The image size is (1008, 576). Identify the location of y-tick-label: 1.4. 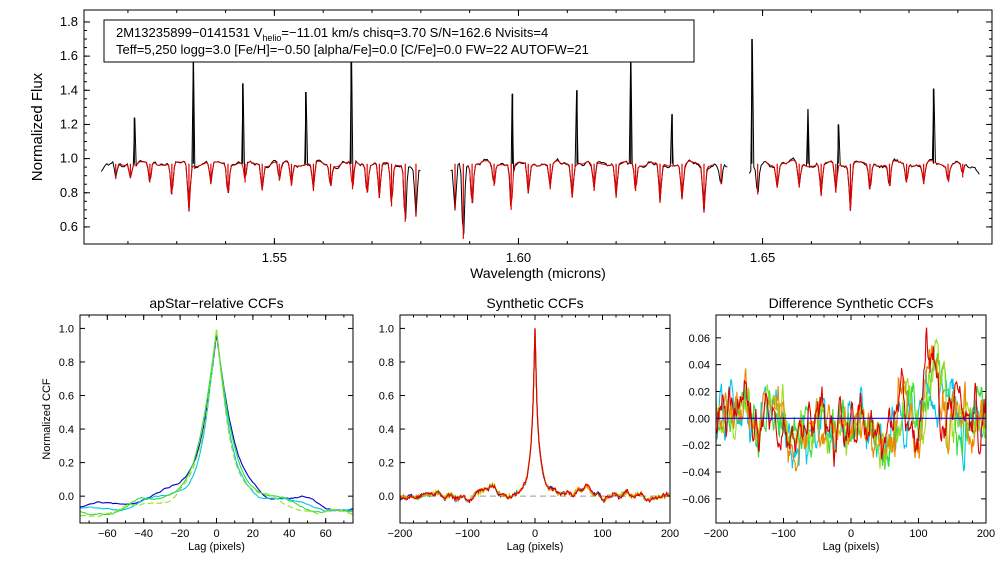
(69, 89).